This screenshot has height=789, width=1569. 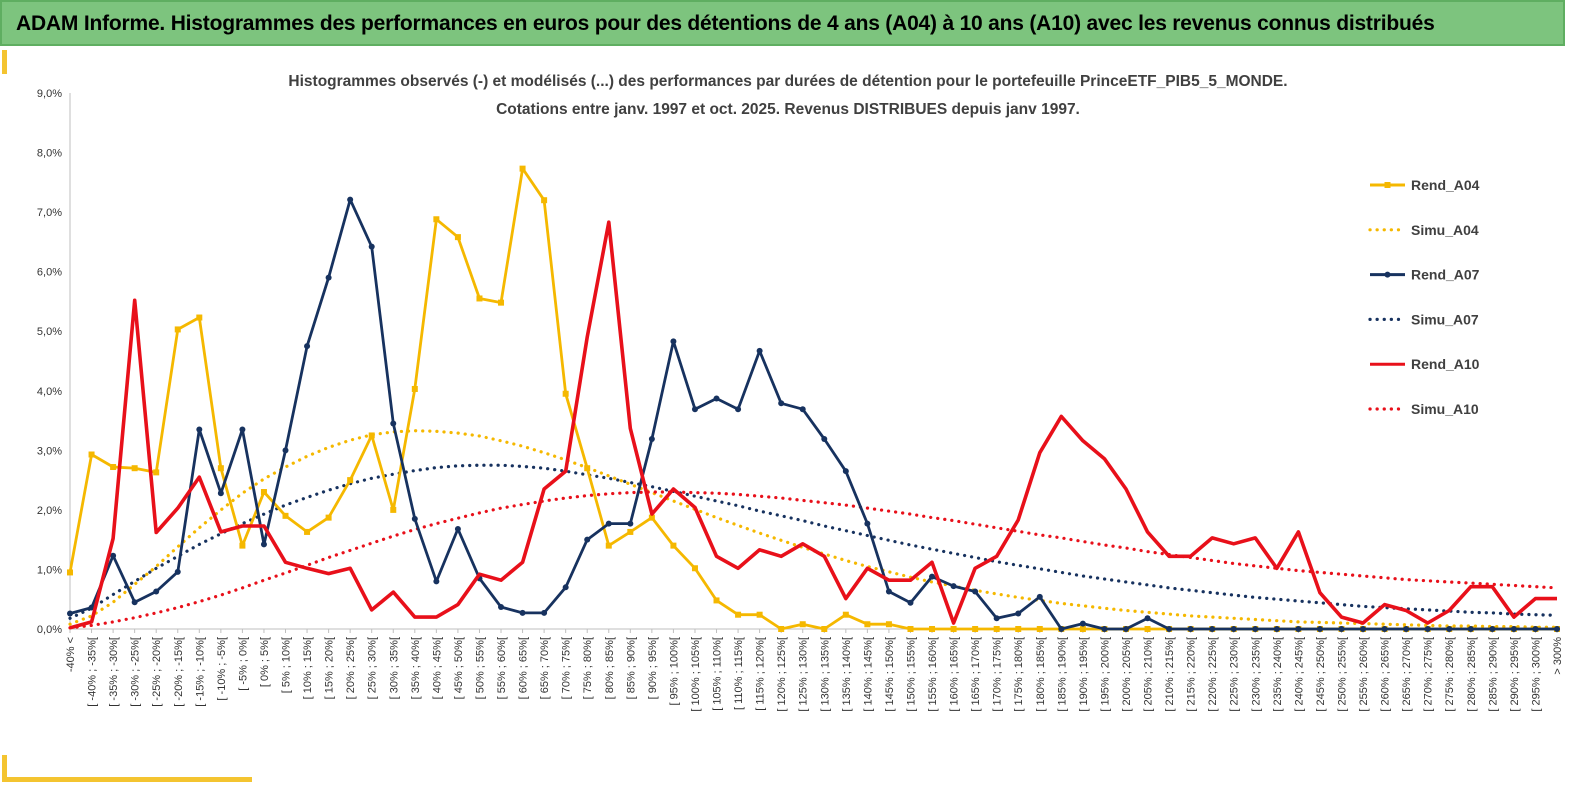 I want to click on x-tick-label: [ 255% ; 260%[, so click(x=1364, y=674).